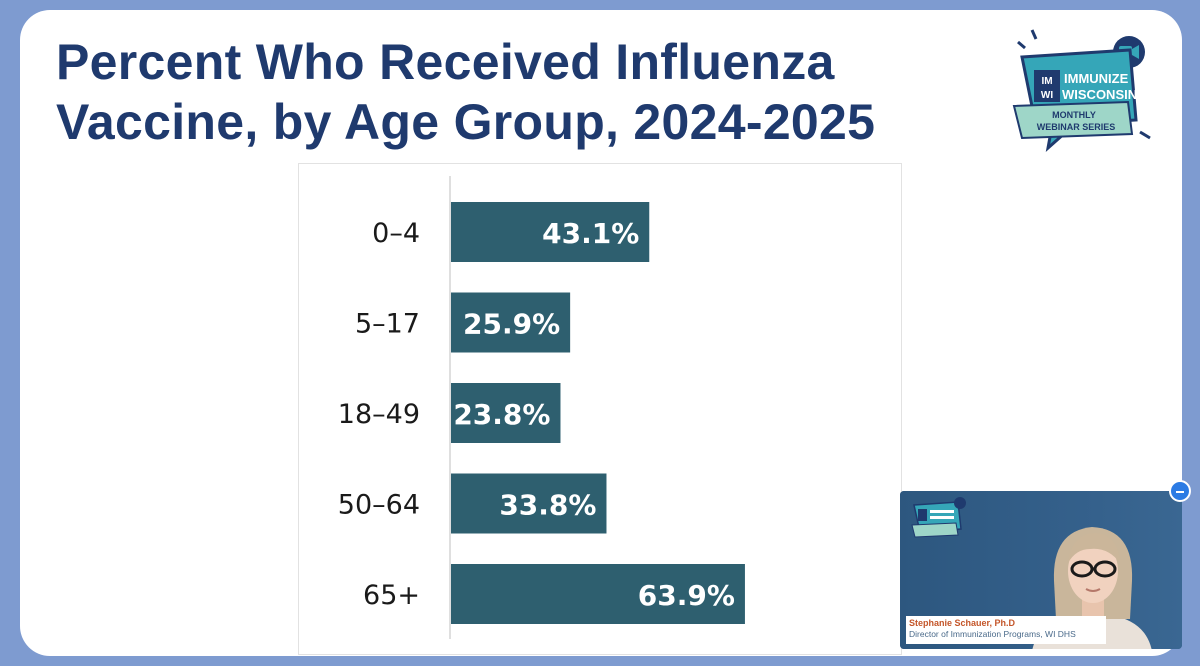 The height and width of the screenshot is (666, 1200). Describe the element at coordinates (1096, 78) in the screenshot. I see `logo-line1: IMMUNIZE` at that location.